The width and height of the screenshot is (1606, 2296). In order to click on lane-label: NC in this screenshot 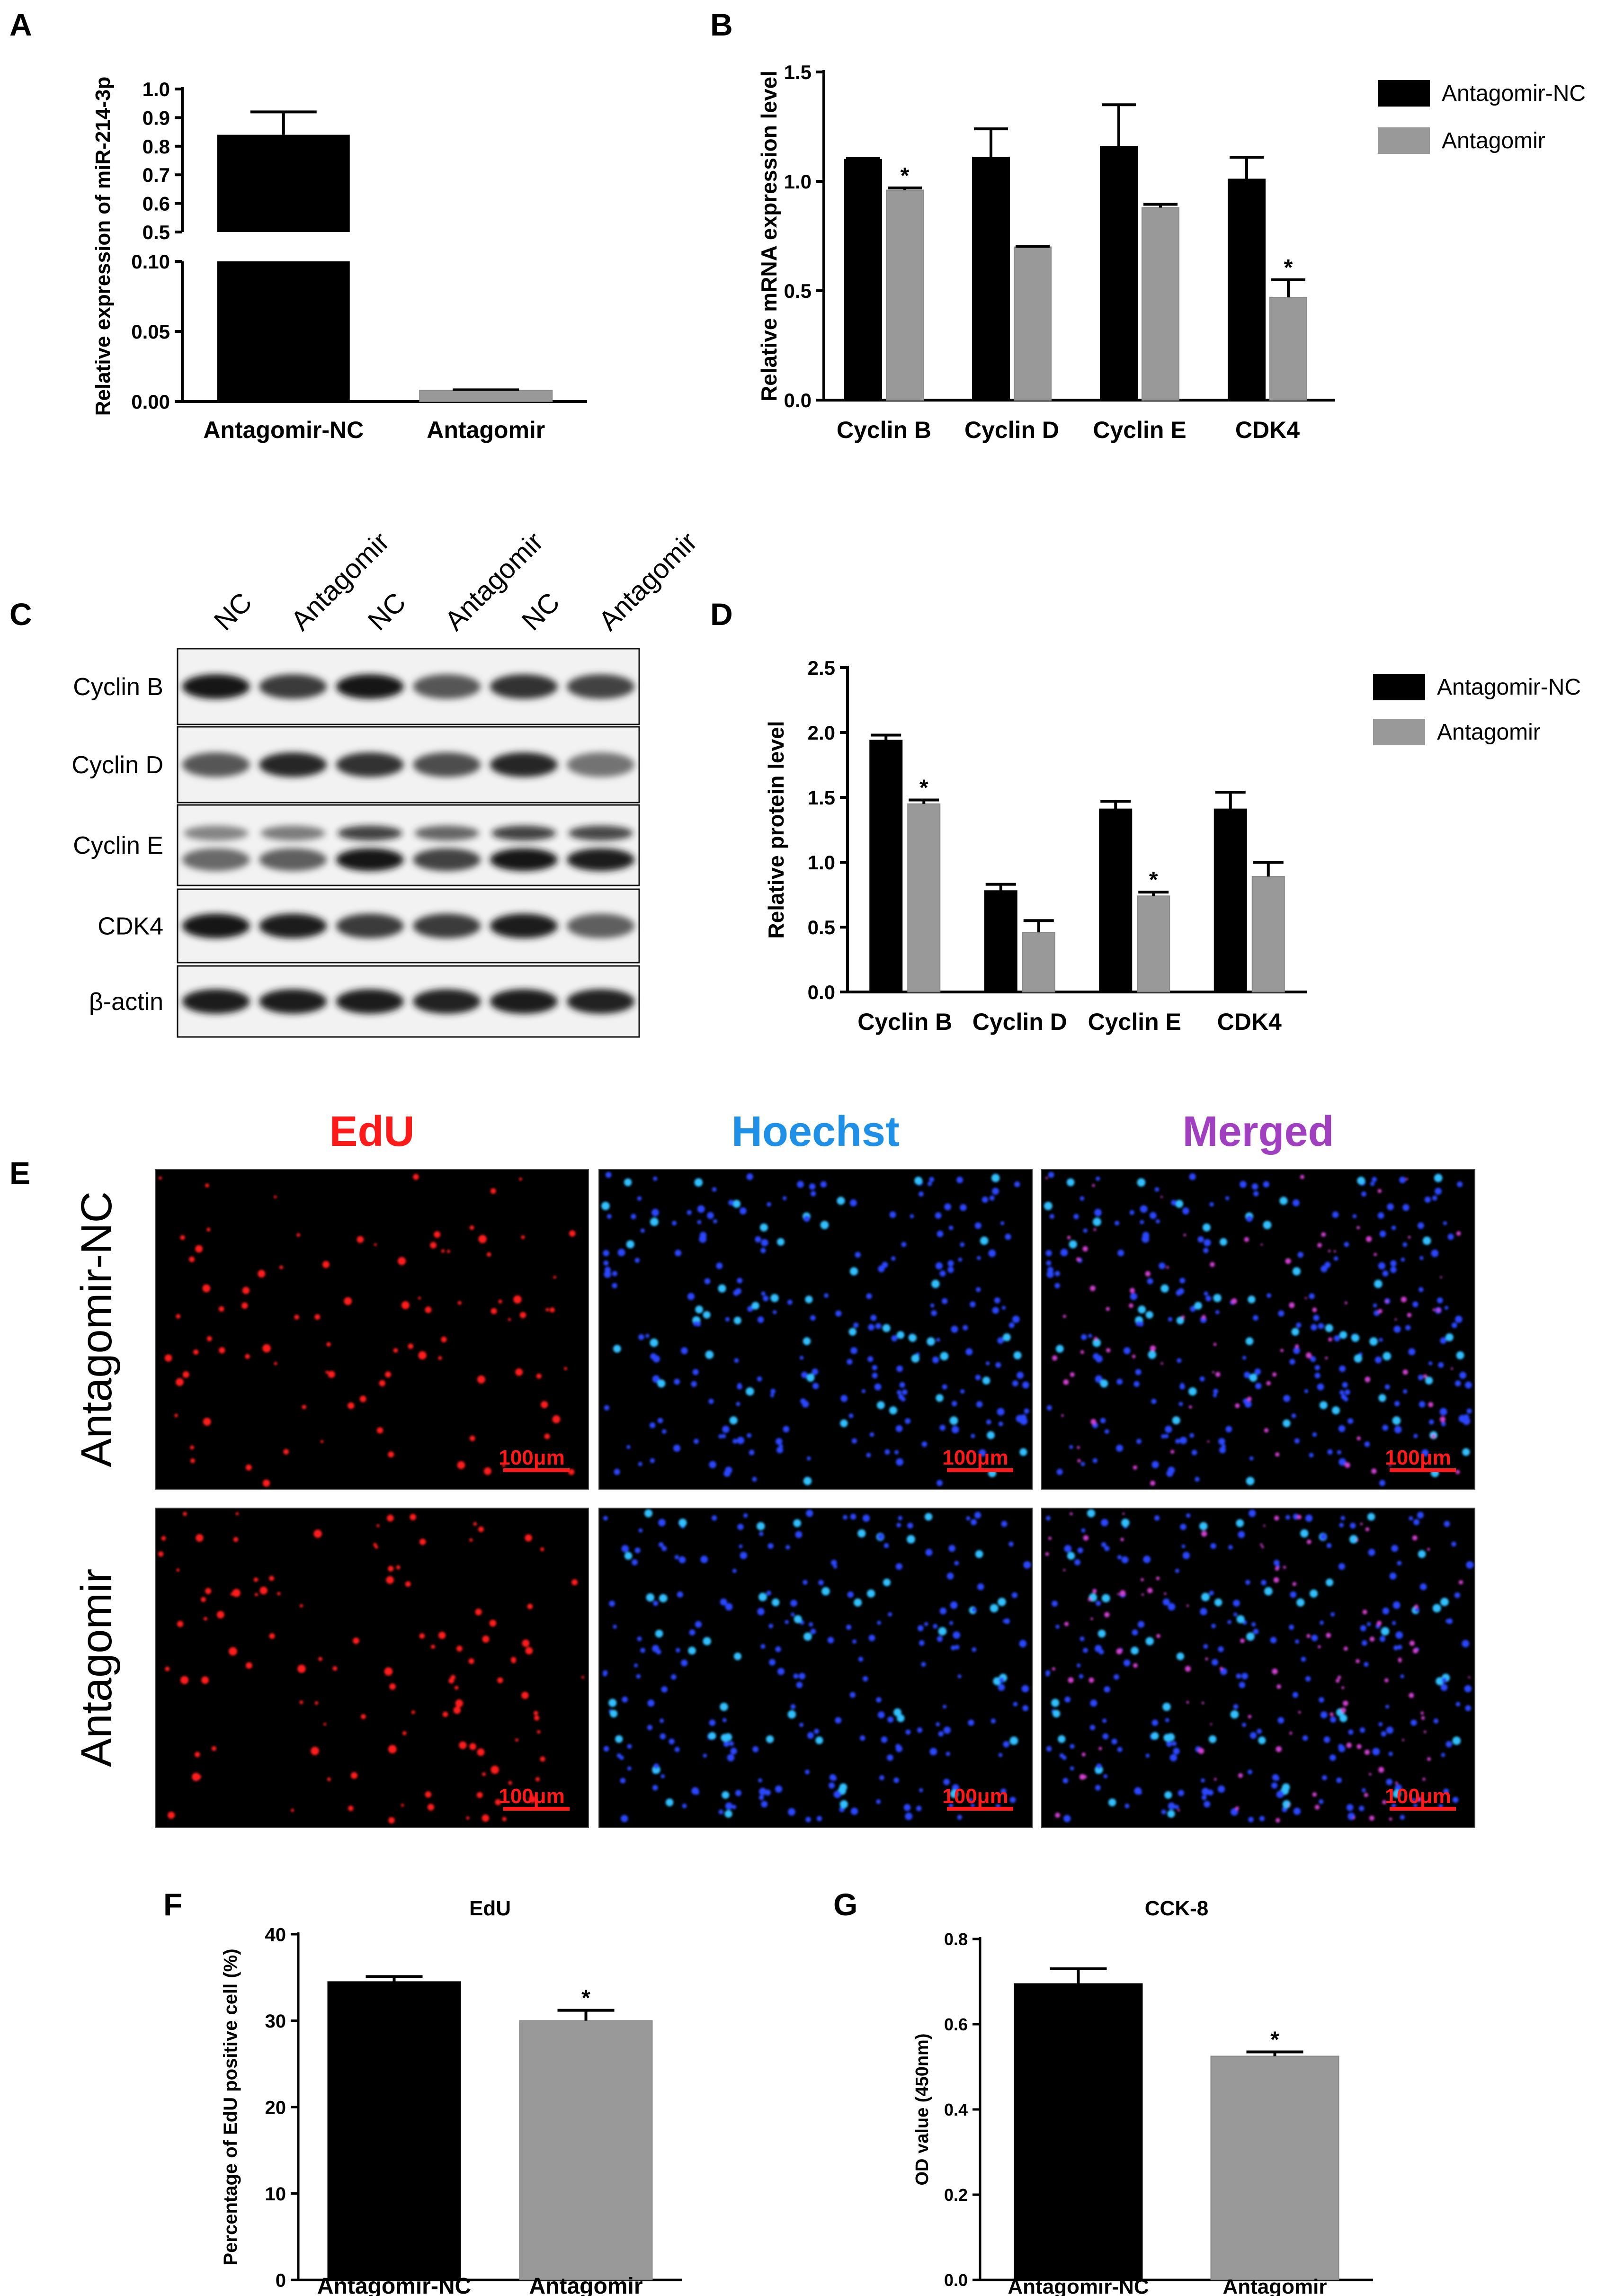, I will do `click(540, 611)`.